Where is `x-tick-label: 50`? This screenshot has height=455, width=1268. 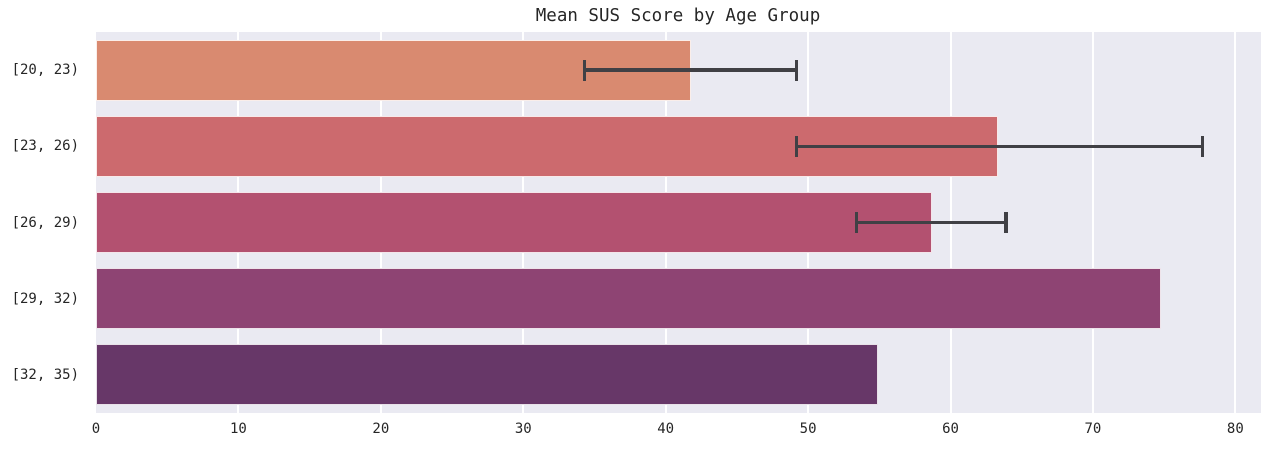
x-tick-label: 50 is located at coordinates (808, 429).